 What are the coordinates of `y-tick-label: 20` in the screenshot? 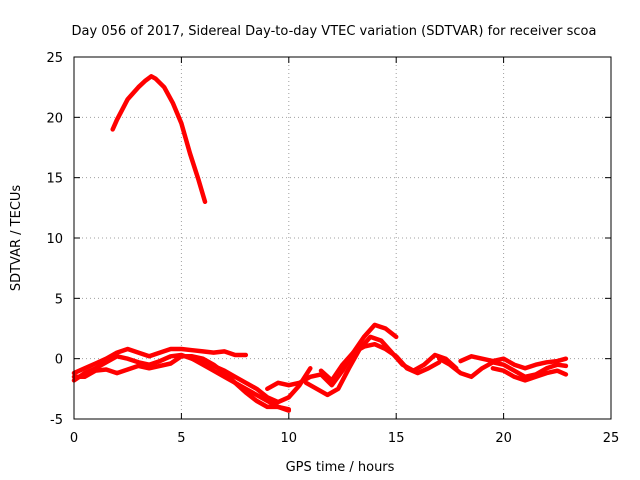 It's located at (54, 118).